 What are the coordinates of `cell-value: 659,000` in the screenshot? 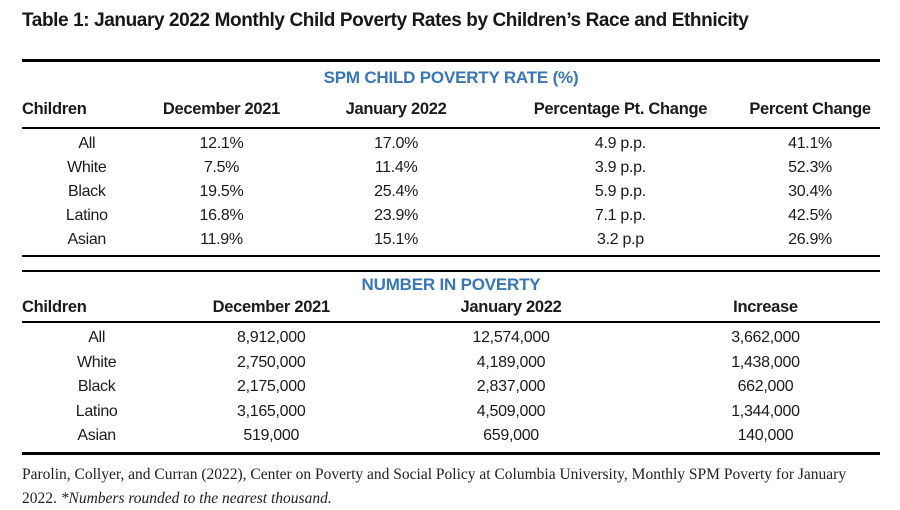 It's located at (511, 435).